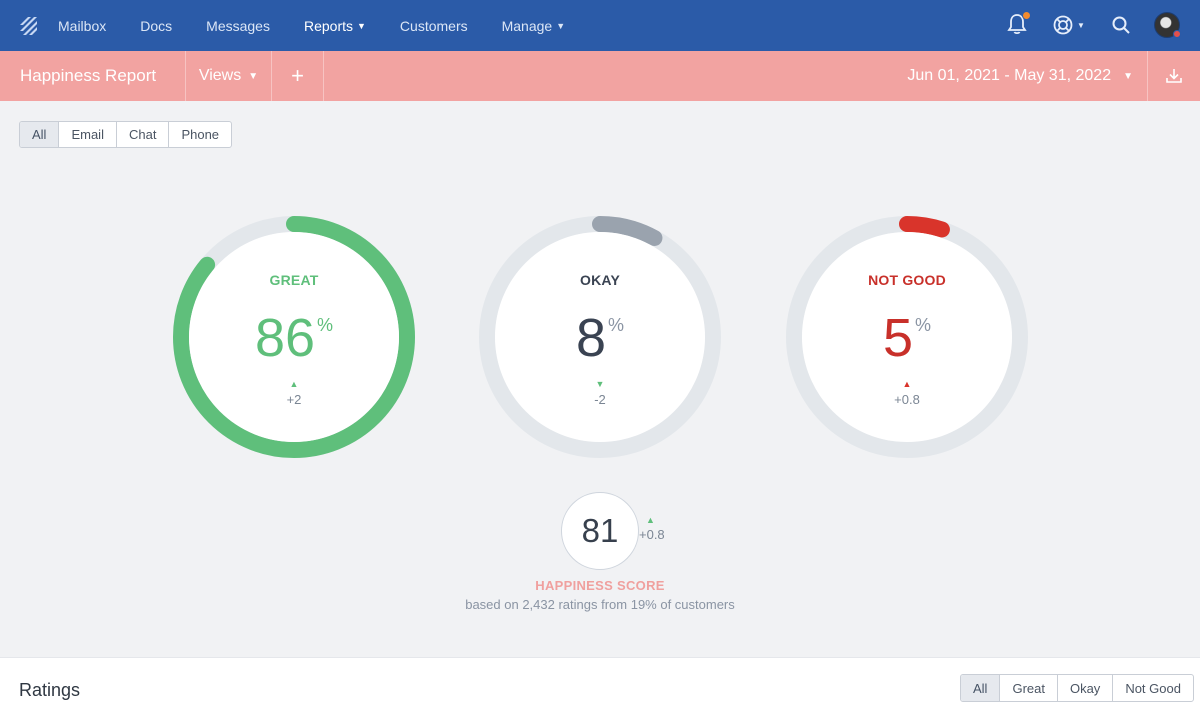 The width and height of the screenshot is (1200, 724). Describe the element at coordinates (981, 688) in the screenshot. I see `ratings-filter-all: All` at that location.